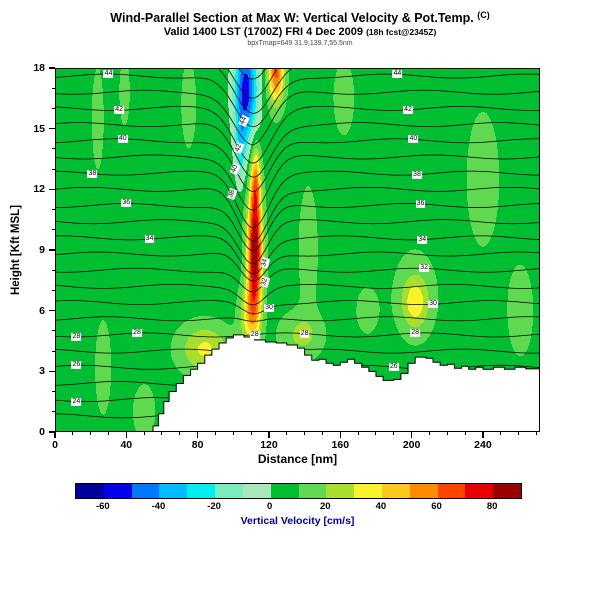  I want to click on colorbar, so click(298, 491).